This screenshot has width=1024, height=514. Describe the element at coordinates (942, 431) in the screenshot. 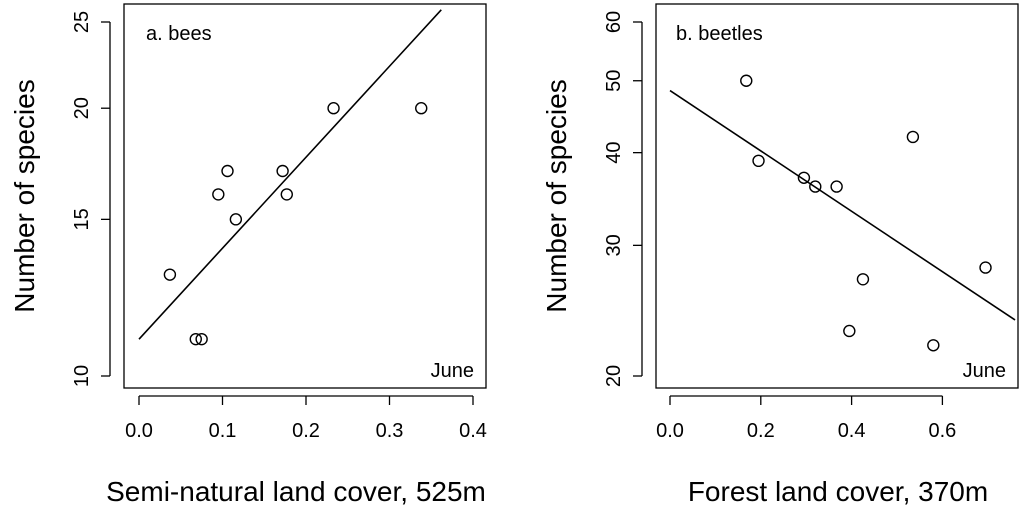

I see `x-tick-label: 0.6` at that location.